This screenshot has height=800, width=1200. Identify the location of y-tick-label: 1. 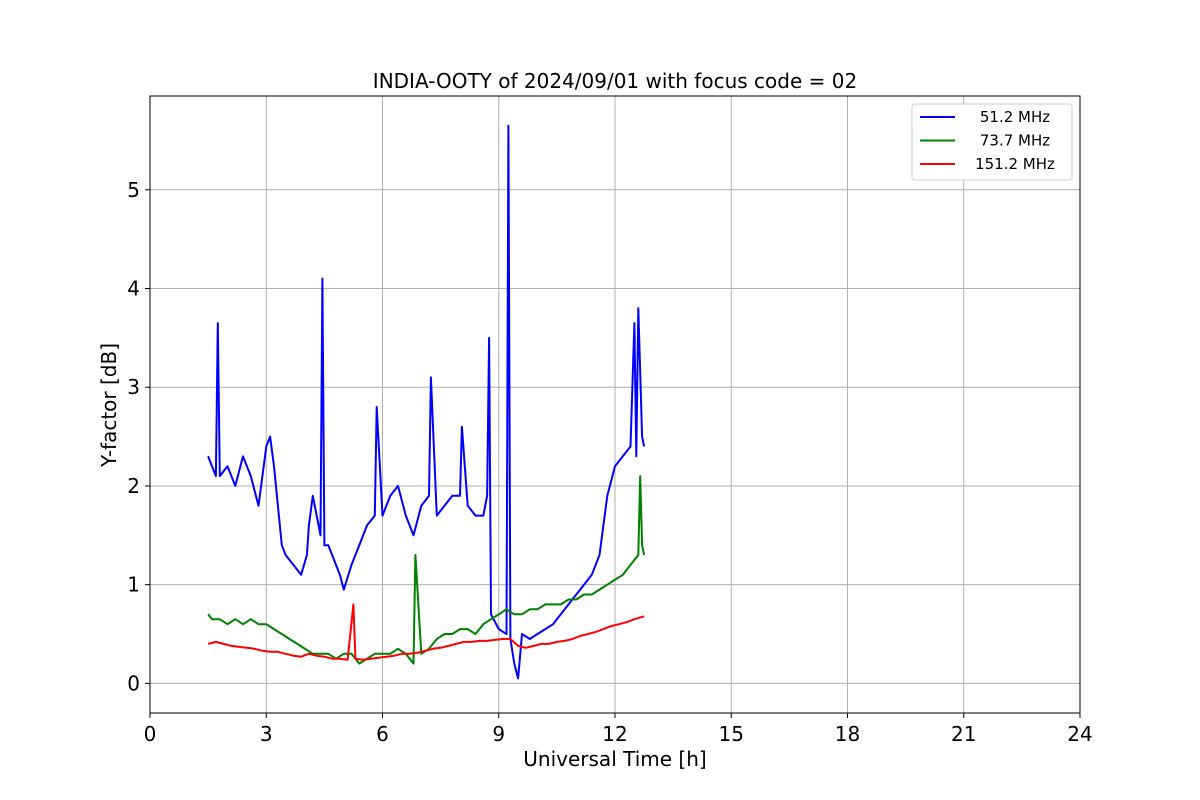
(133, 585).